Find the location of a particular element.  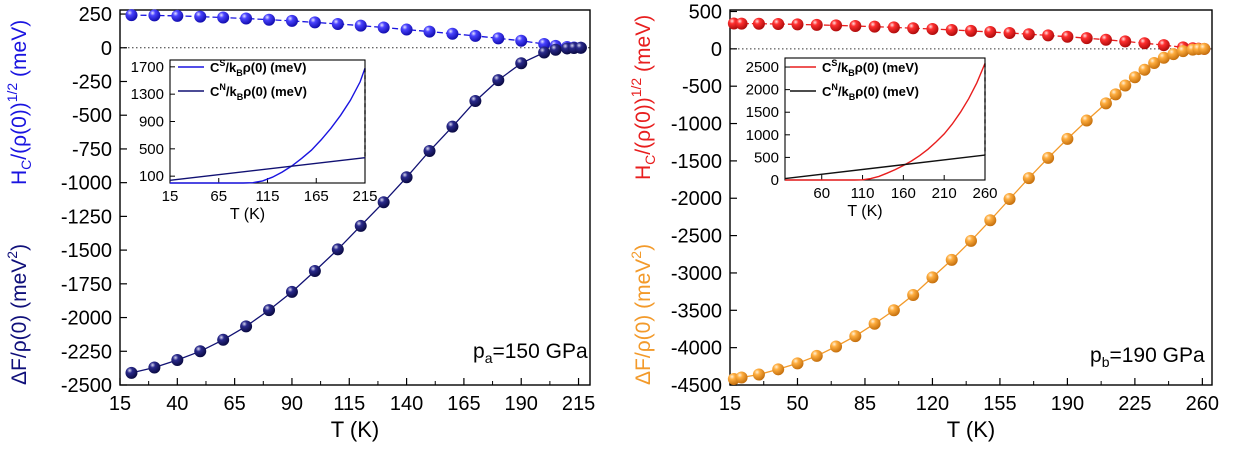

x-tick-label: 215 is located at coordinates (578, 404).